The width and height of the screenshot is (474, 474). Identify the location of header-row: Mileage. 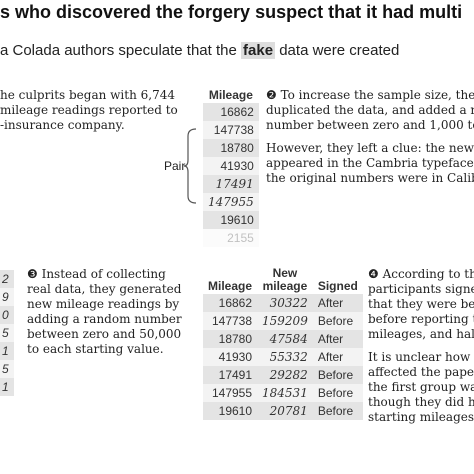
(231, 95).